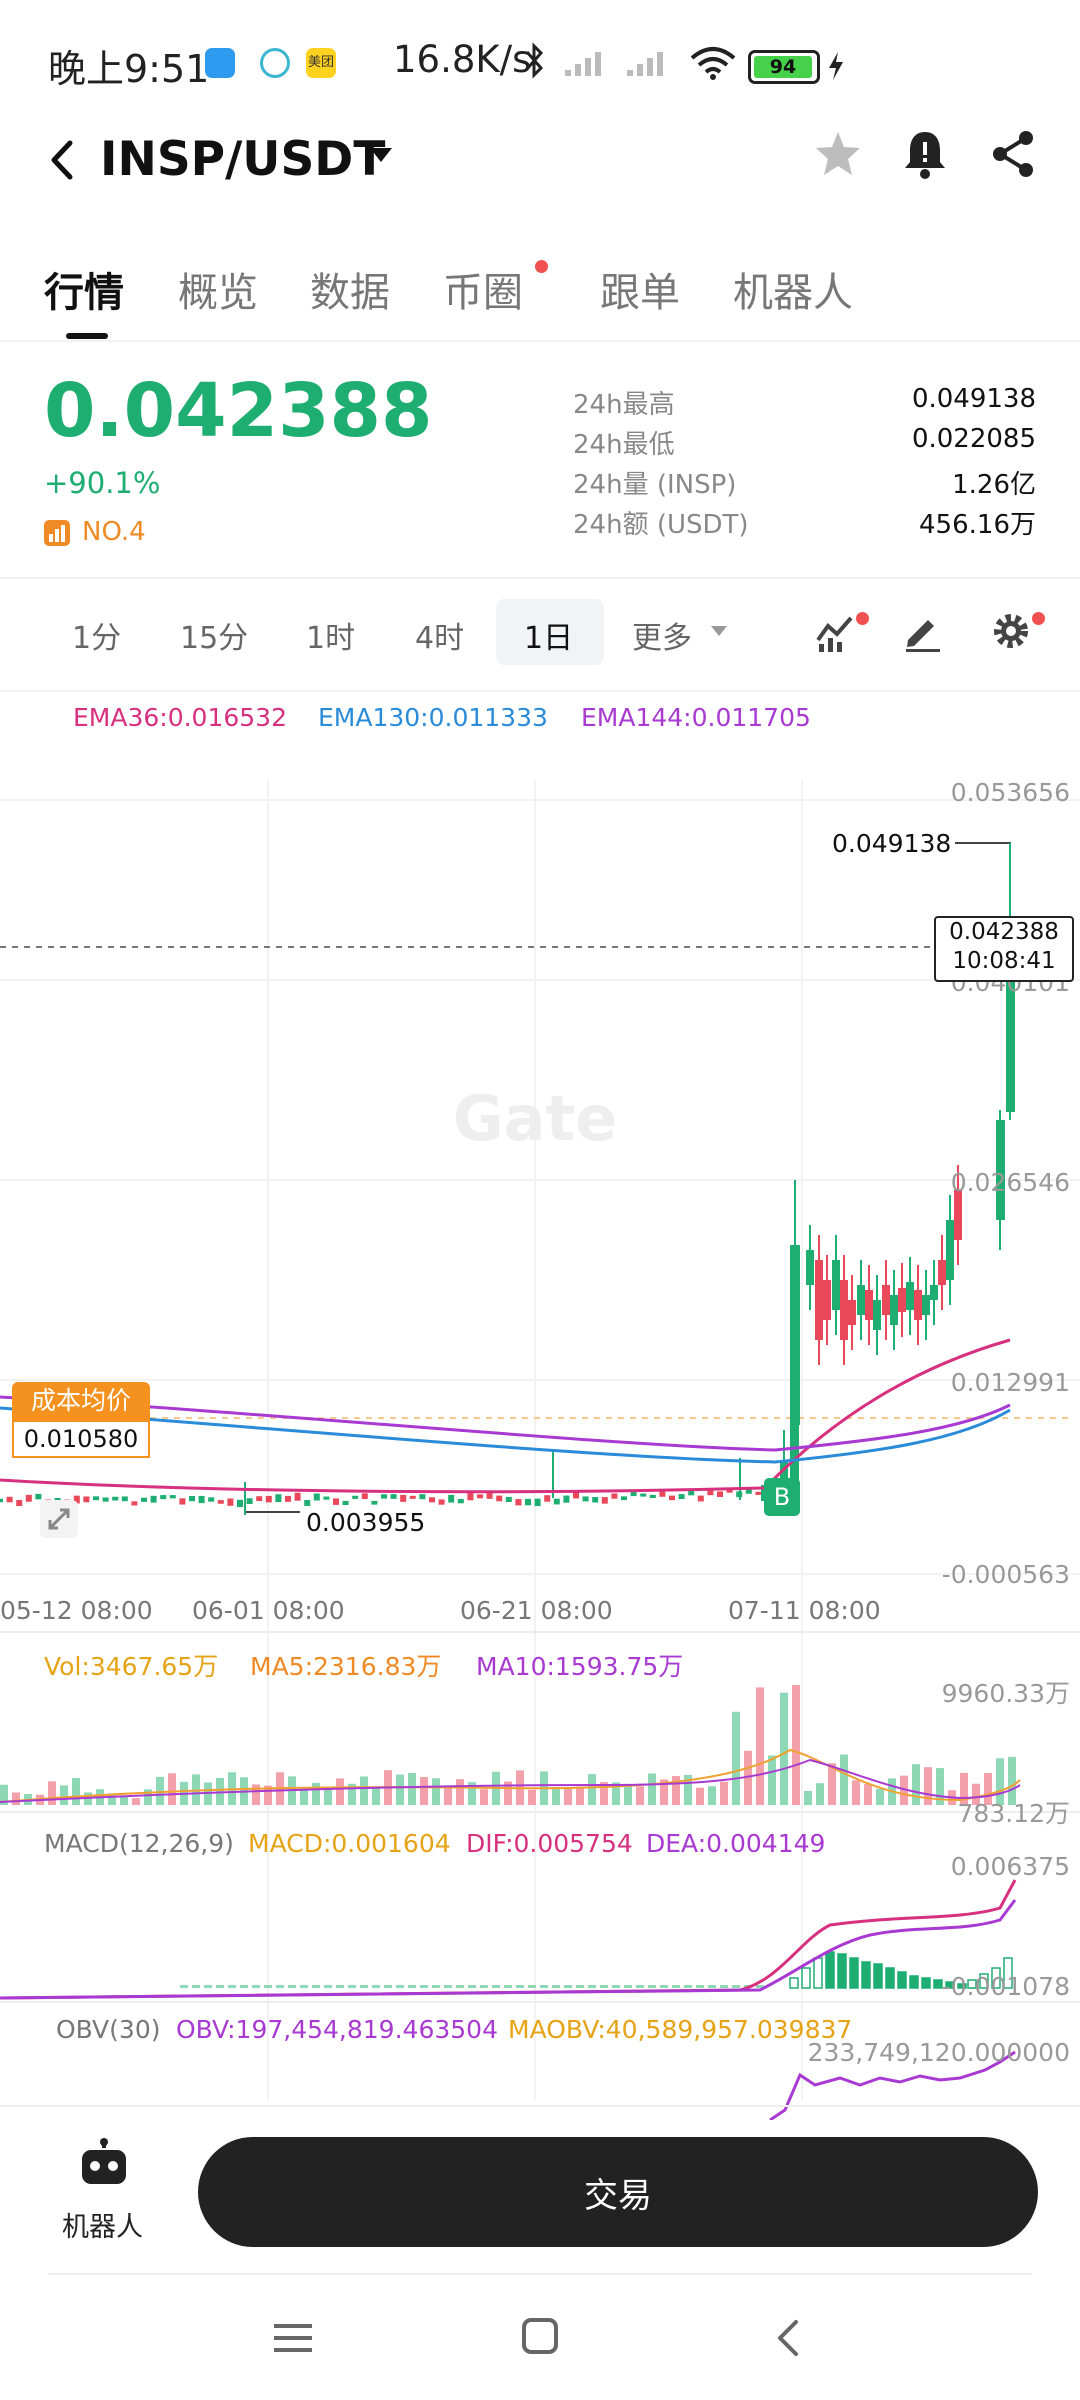  Describe the element at coordinates (129, 69) in the screenshot. I see `status-time: 晚上9:51` at that location.